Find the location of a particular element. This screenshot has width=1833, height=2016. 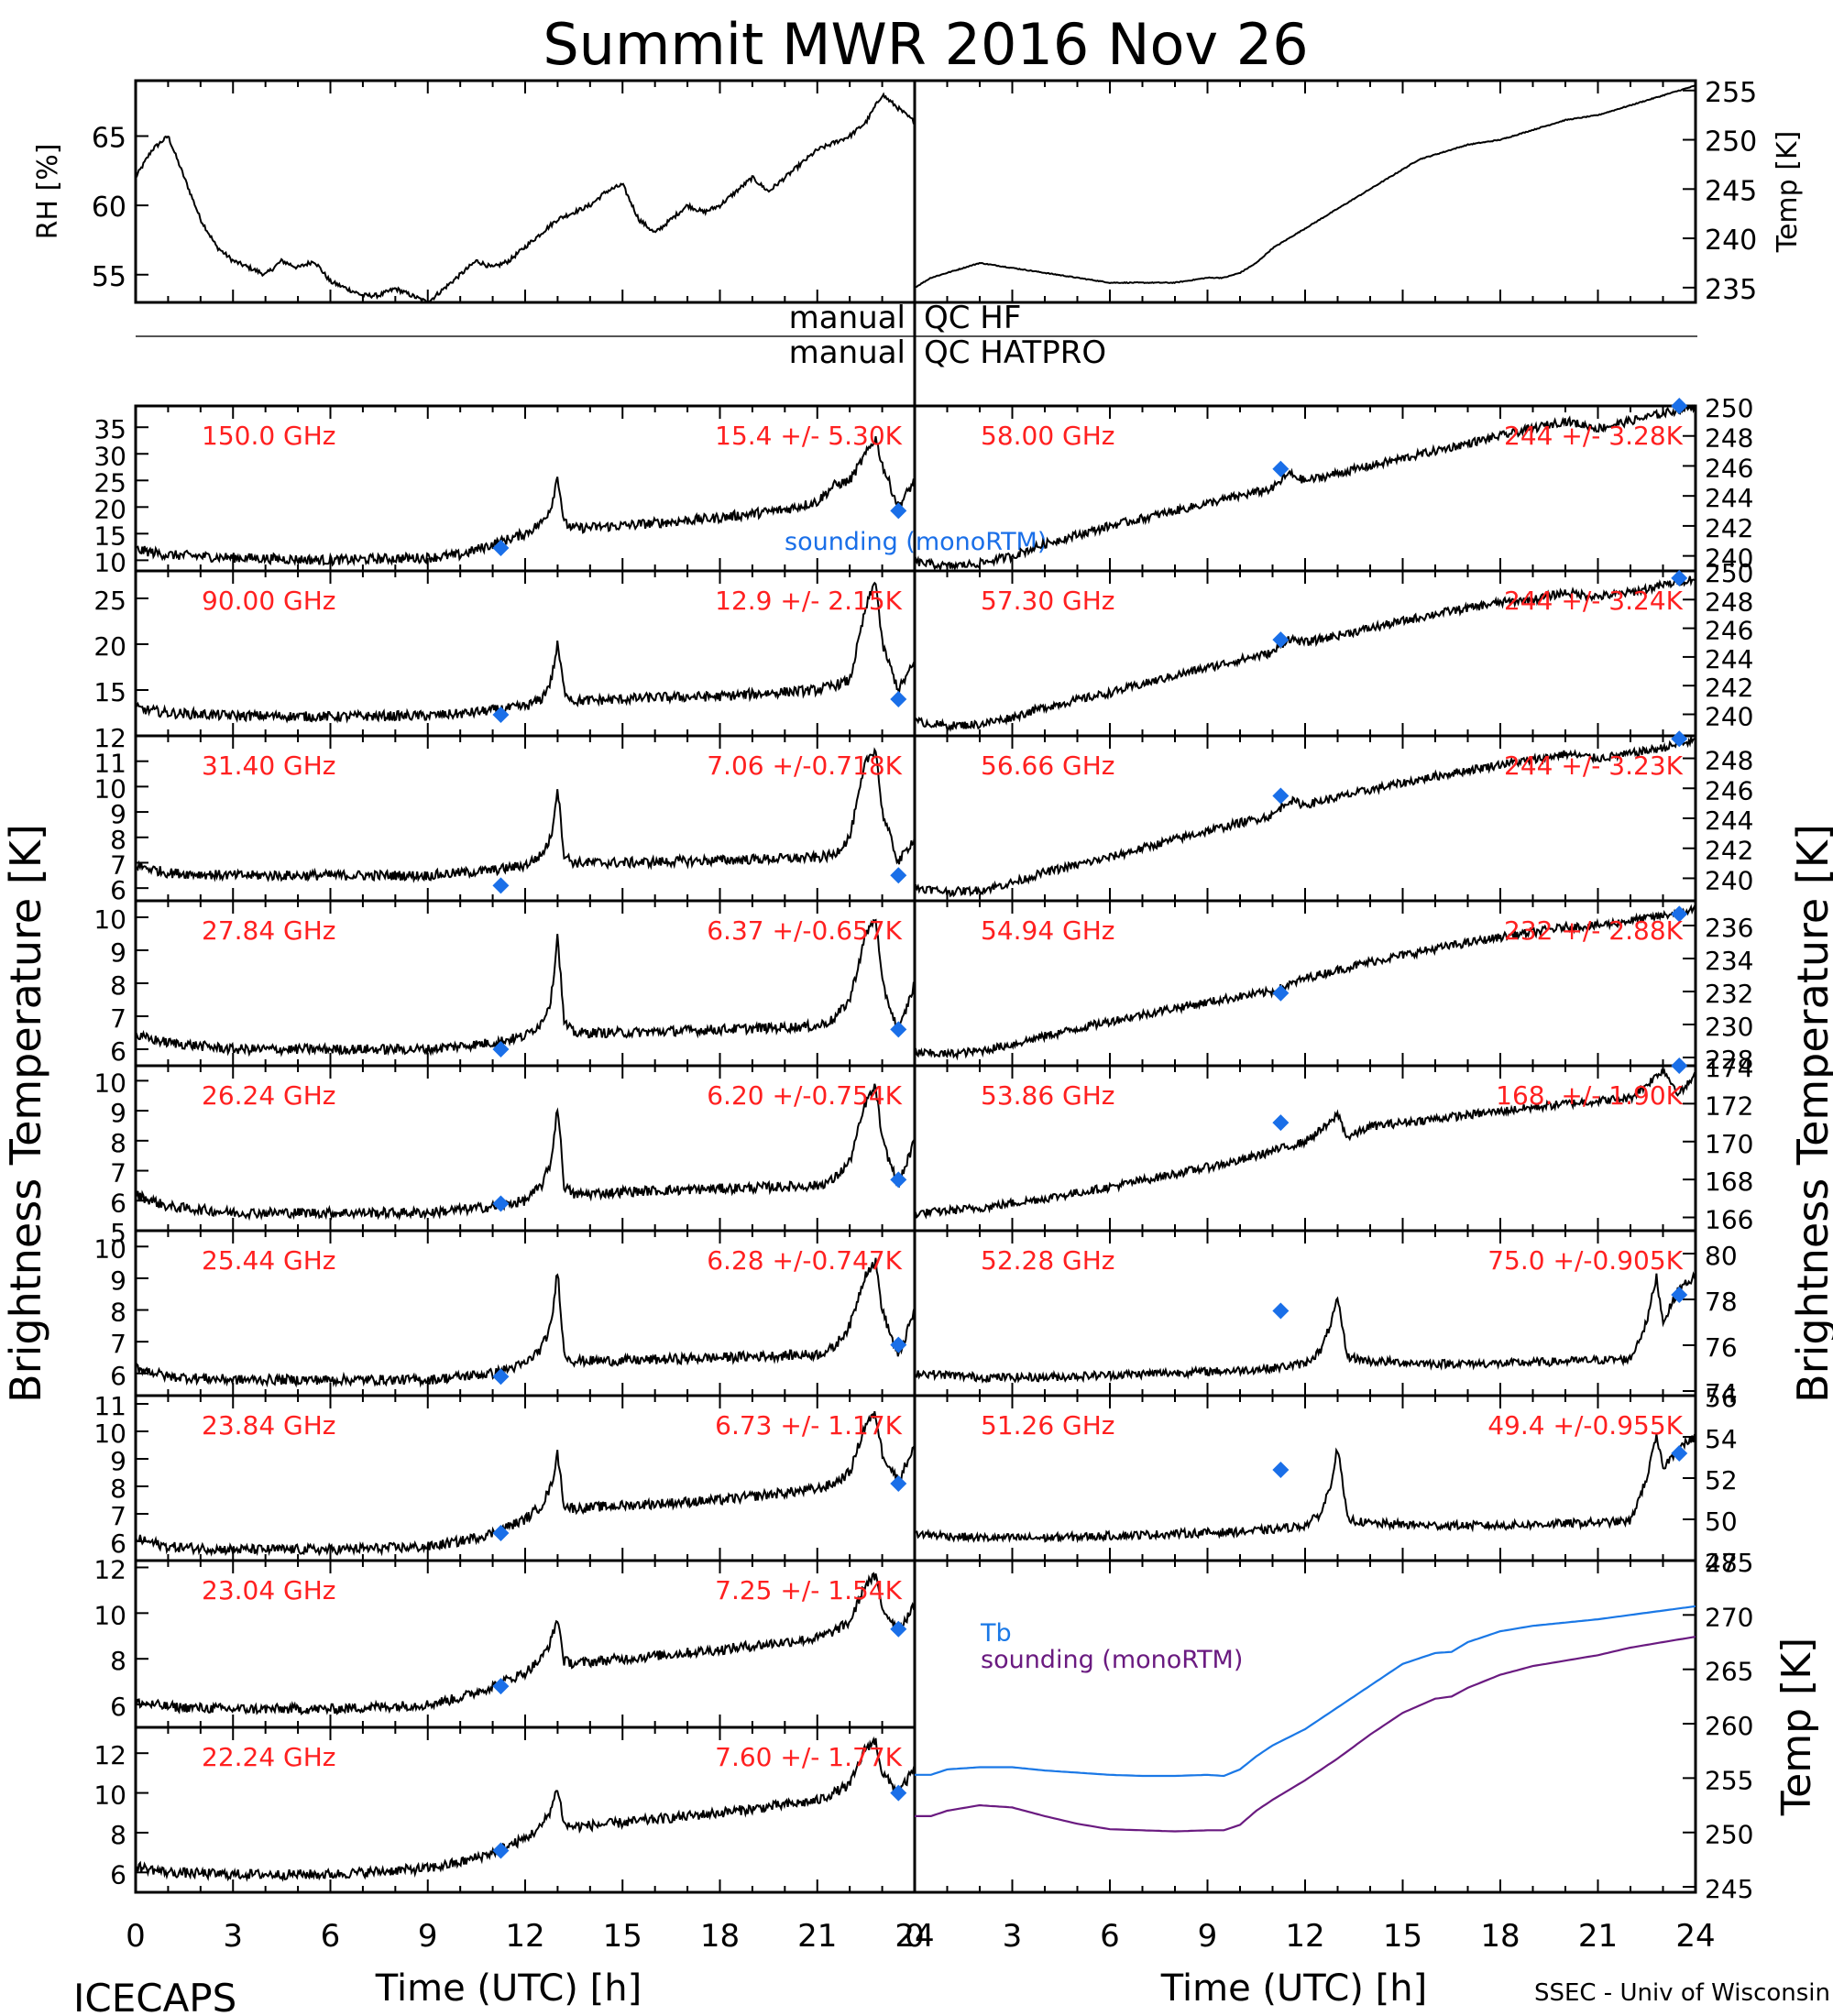

ch2384-y-tick-label: 9 is located at coordinates (118, 1461).